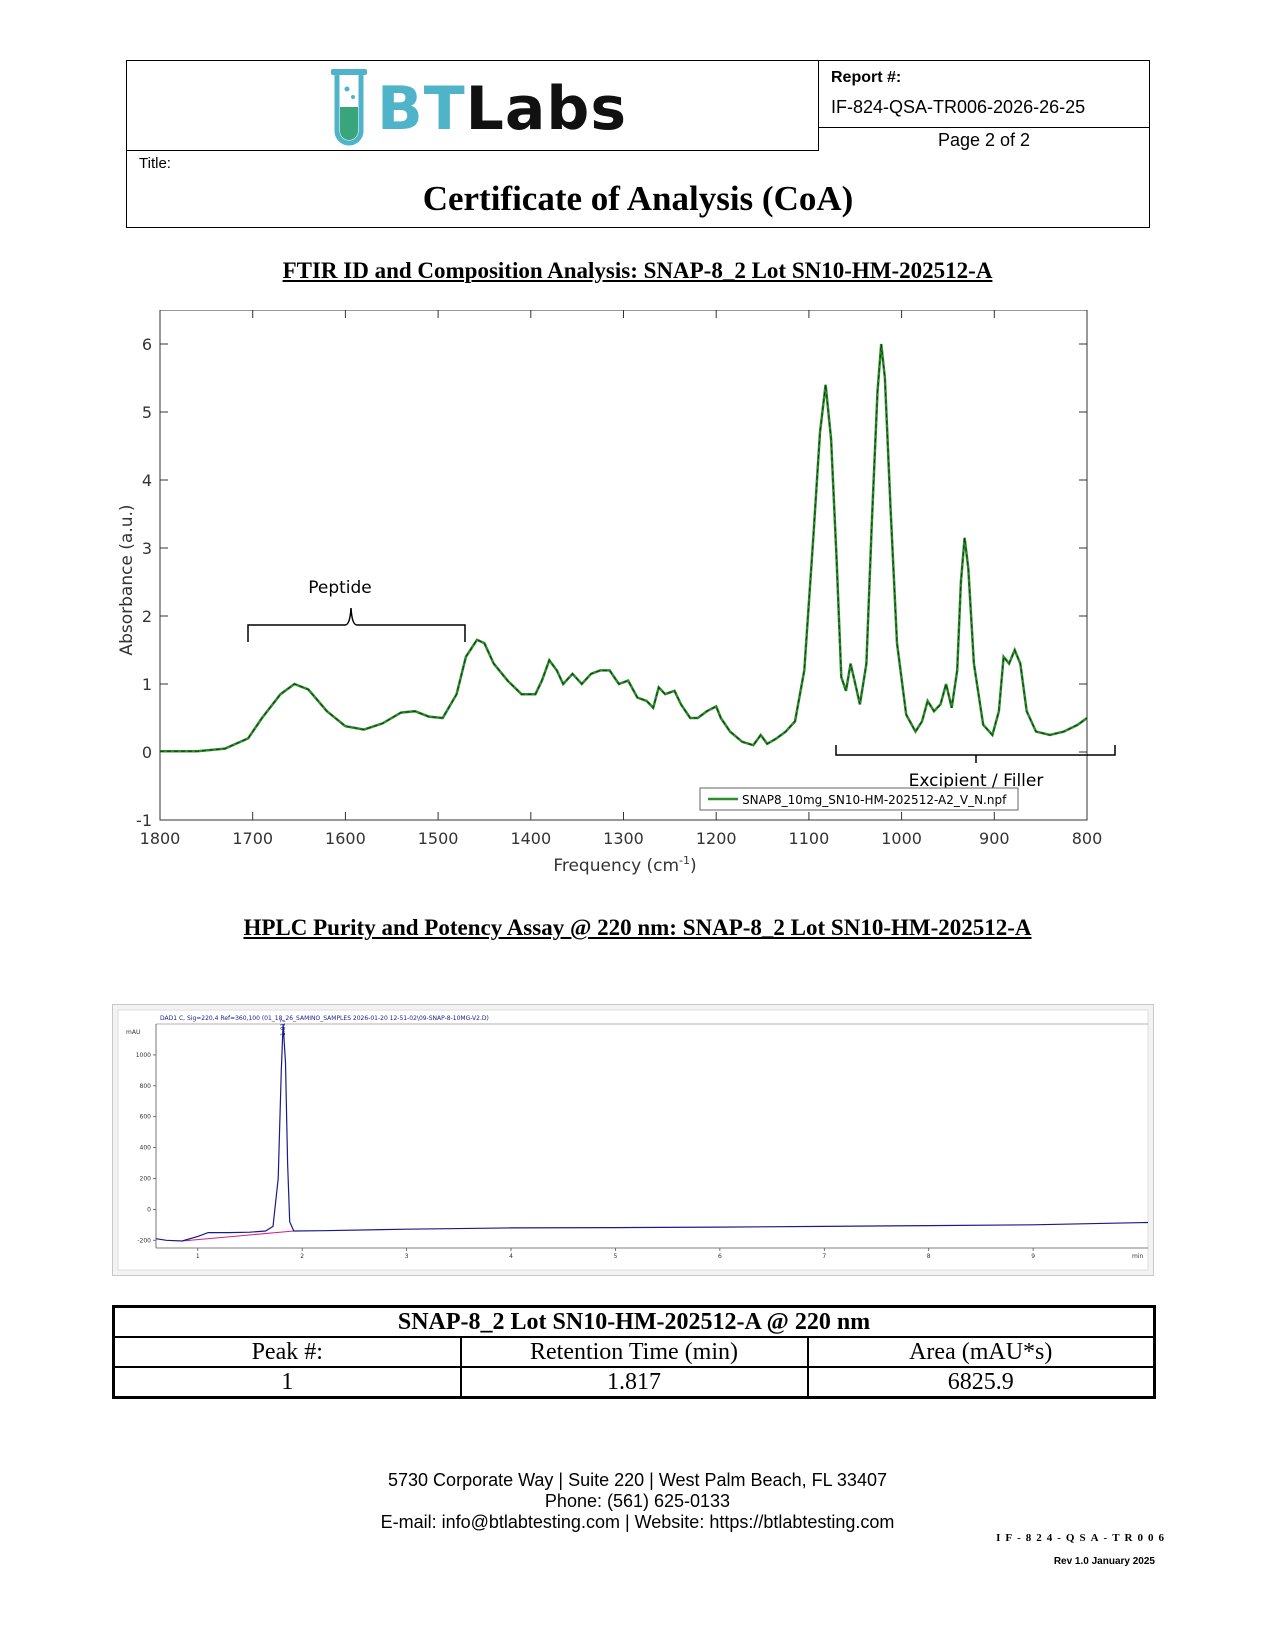 This screenshot has width=1275, height=1650. What do you see at coordinates (638, 198) in the screenshot?
I see `document-title: Certificate of Analysis (CoA)` at bounding box center [638, 198].